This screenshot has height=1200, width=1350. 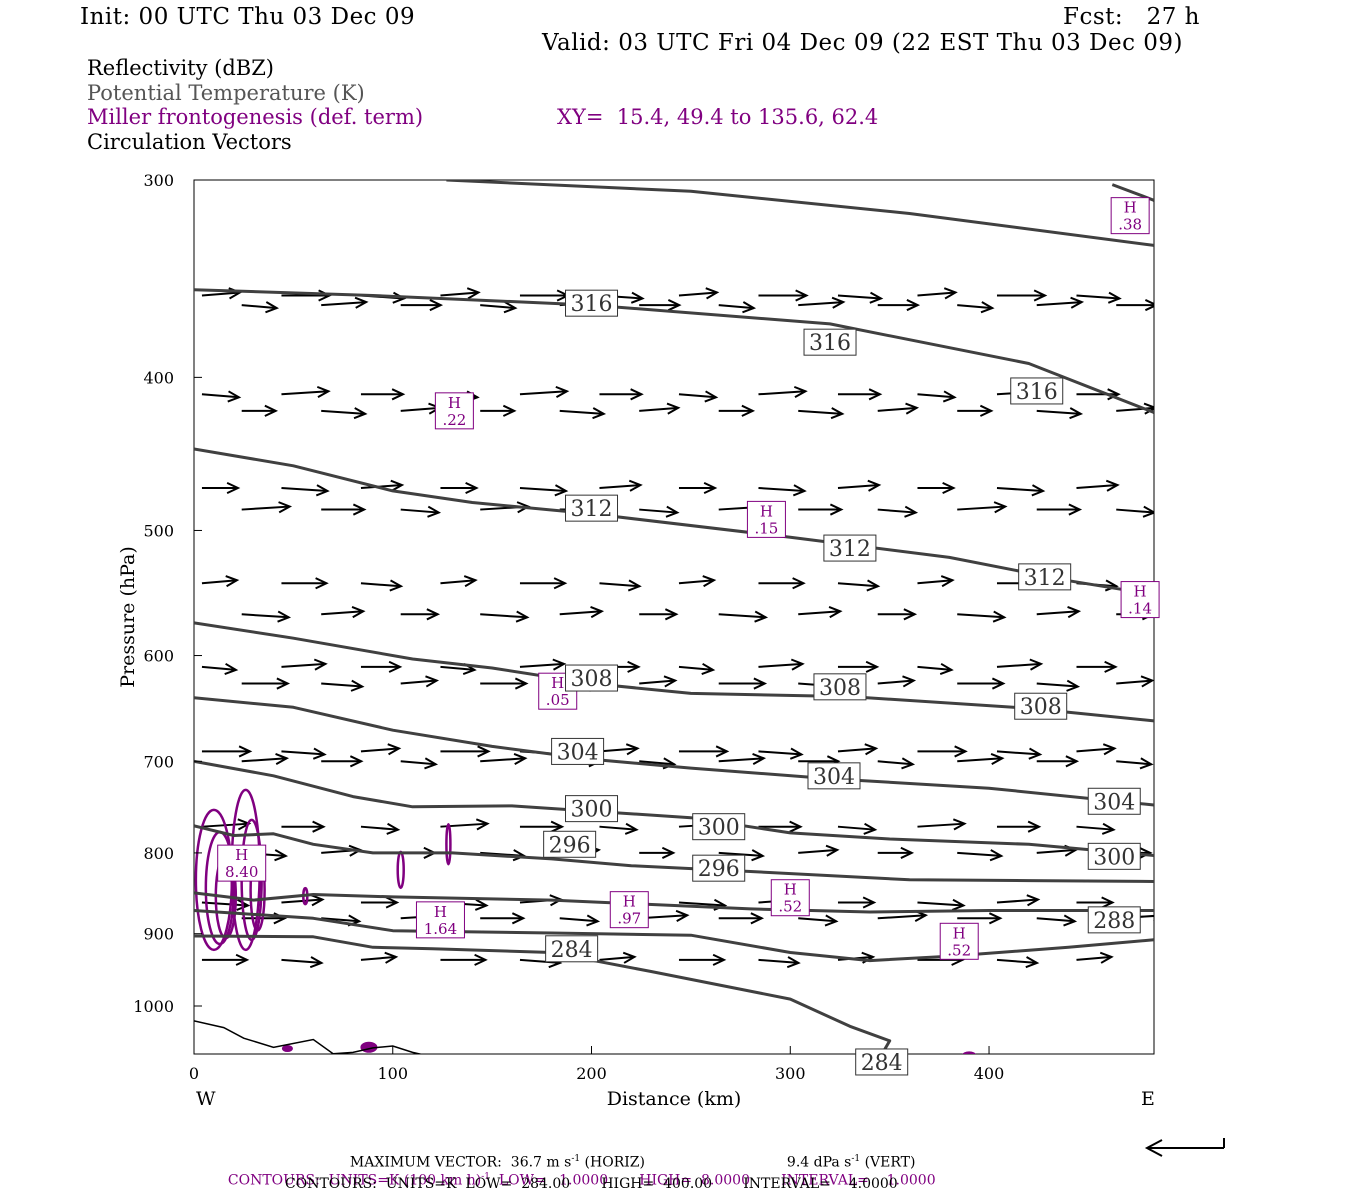 What do you see at coordinates (558, 700) in the screenshot?
I see `frontogenesis-max-value: .05` at bounding box center [558, 700].